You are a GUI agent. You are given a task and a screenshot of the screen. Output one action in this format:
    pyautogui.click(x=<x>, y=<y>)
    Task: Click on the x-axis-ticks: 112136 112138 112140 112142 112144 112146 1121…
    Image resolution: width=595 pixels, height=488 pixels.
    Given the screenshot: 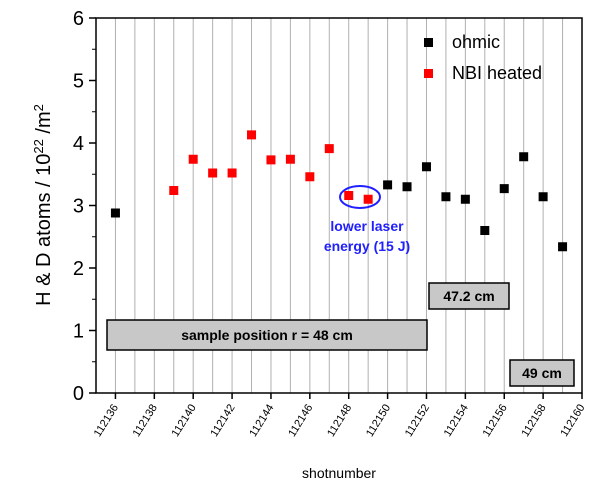 What is the action you would take?
    pyautogui.click(x=340, y=416)
    